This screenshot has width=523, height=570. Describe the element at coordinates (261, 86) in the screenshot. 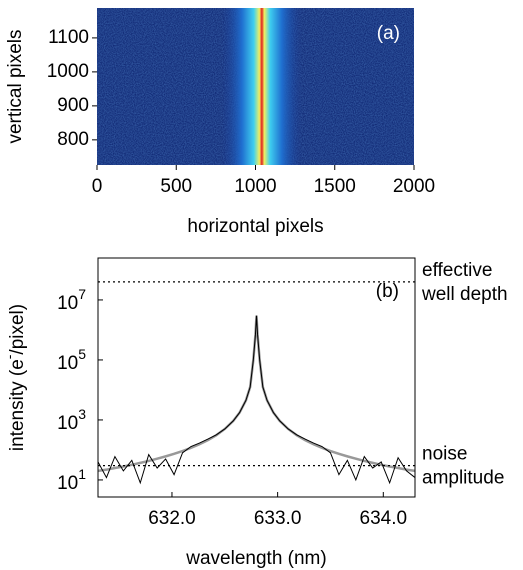

I see `ridge` at that location.